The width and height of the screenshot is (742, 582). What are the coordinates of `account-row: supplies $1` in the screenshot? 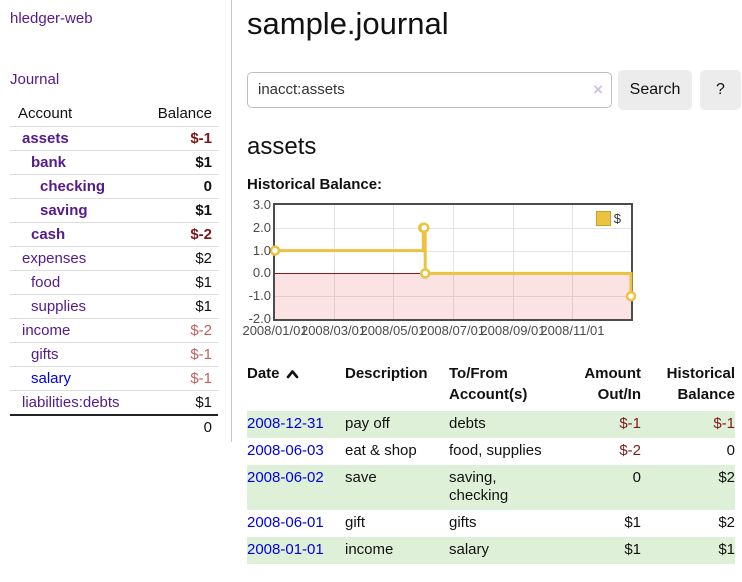 It's located at (114, 306).